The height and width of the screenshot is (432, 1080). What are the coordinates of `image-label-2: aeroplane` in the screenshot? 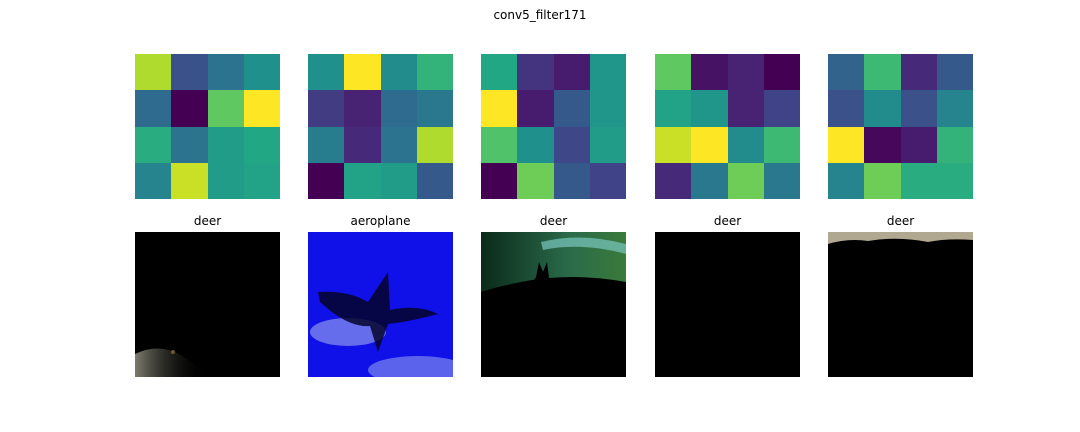 It's located at (380, 221).